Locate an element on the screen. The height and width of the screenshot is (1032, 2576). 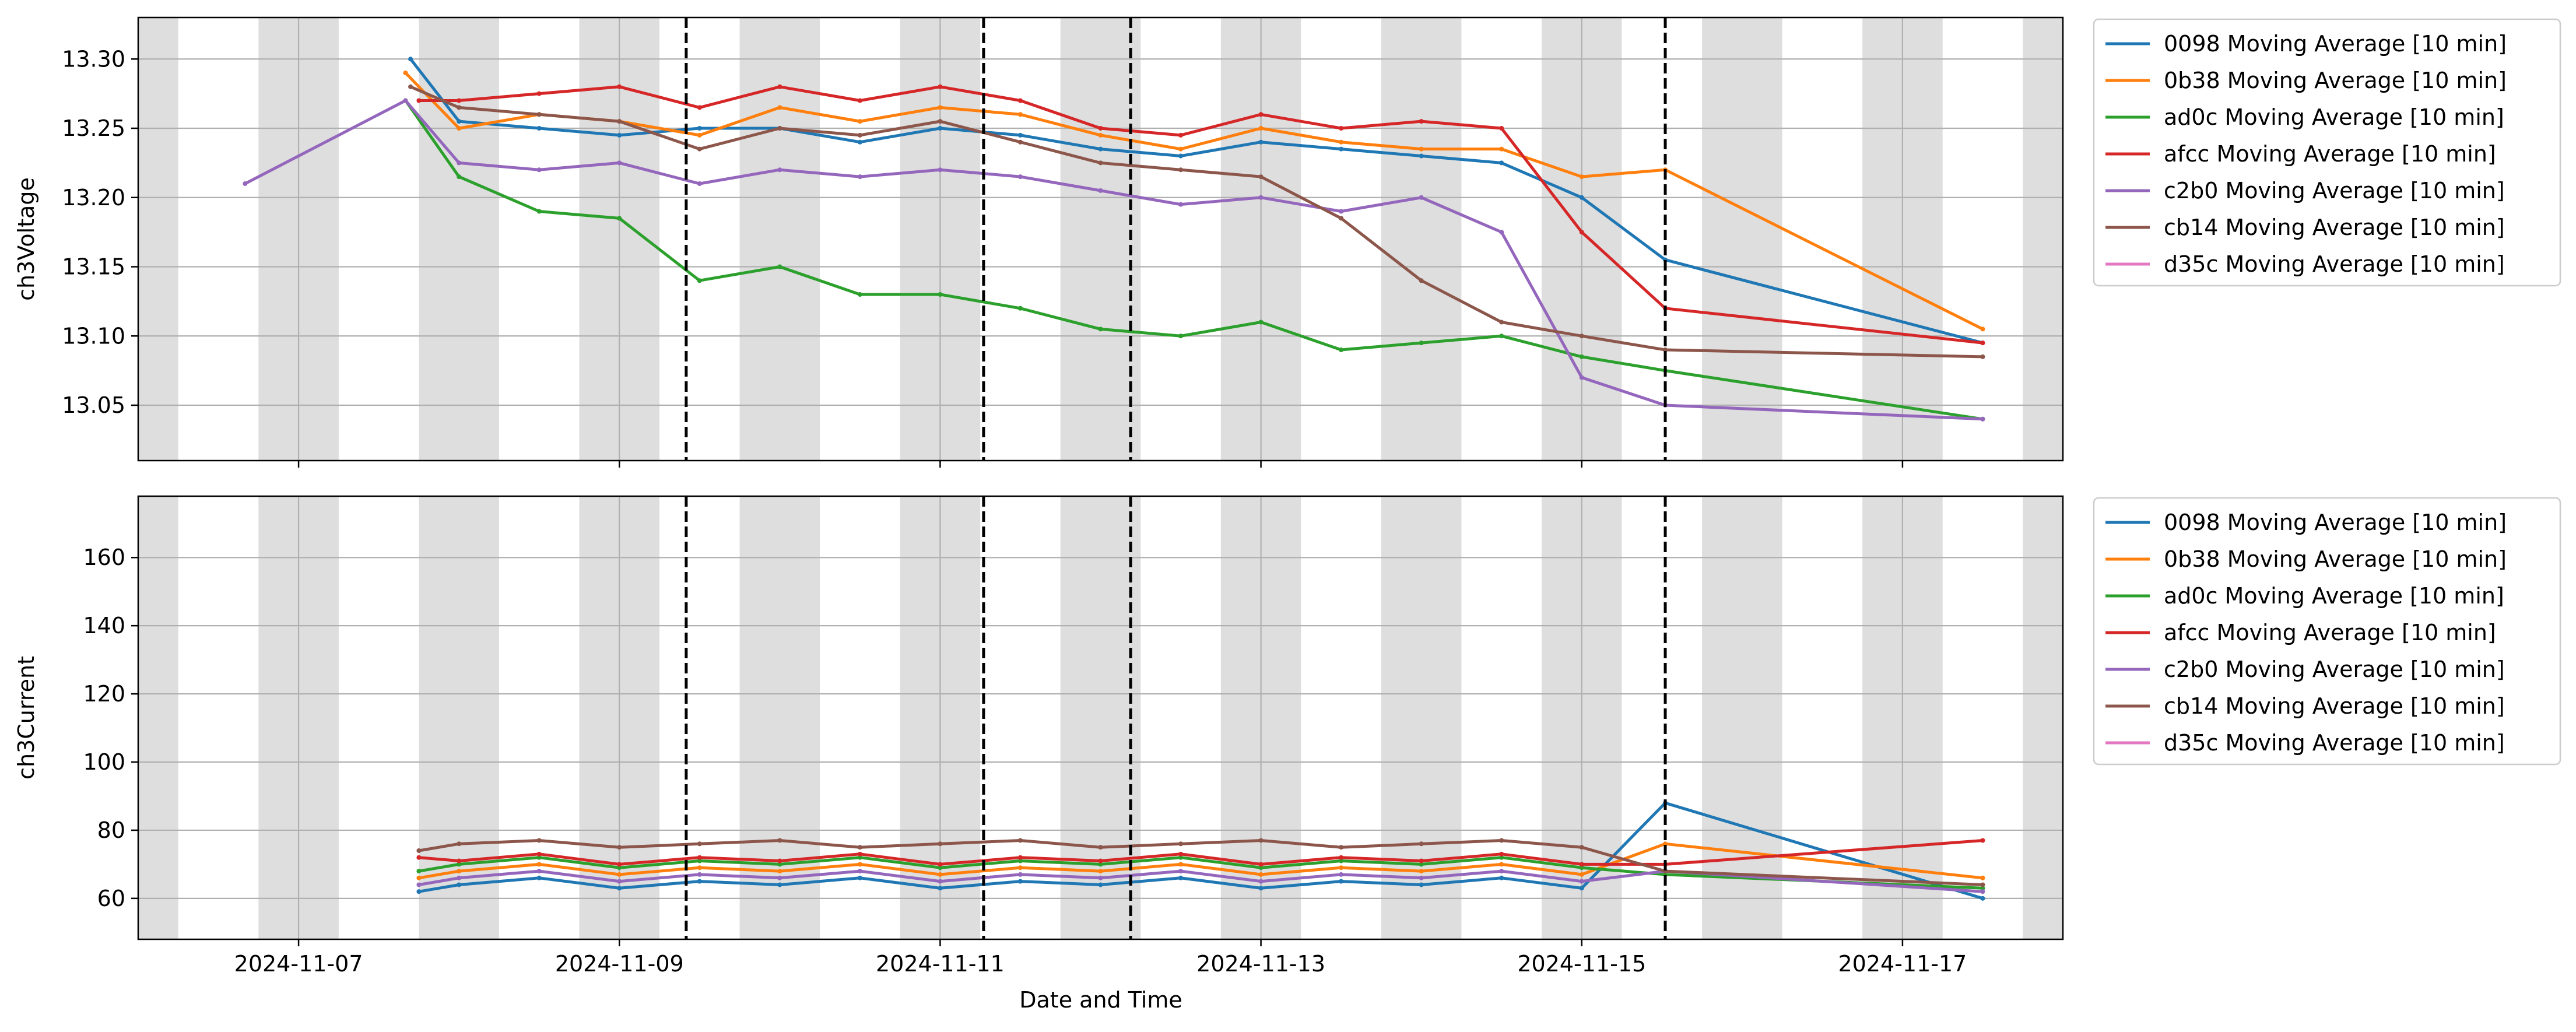
legend-label-2: ad0c Moving Average [10 min] is located at coordinates (2334, 117).